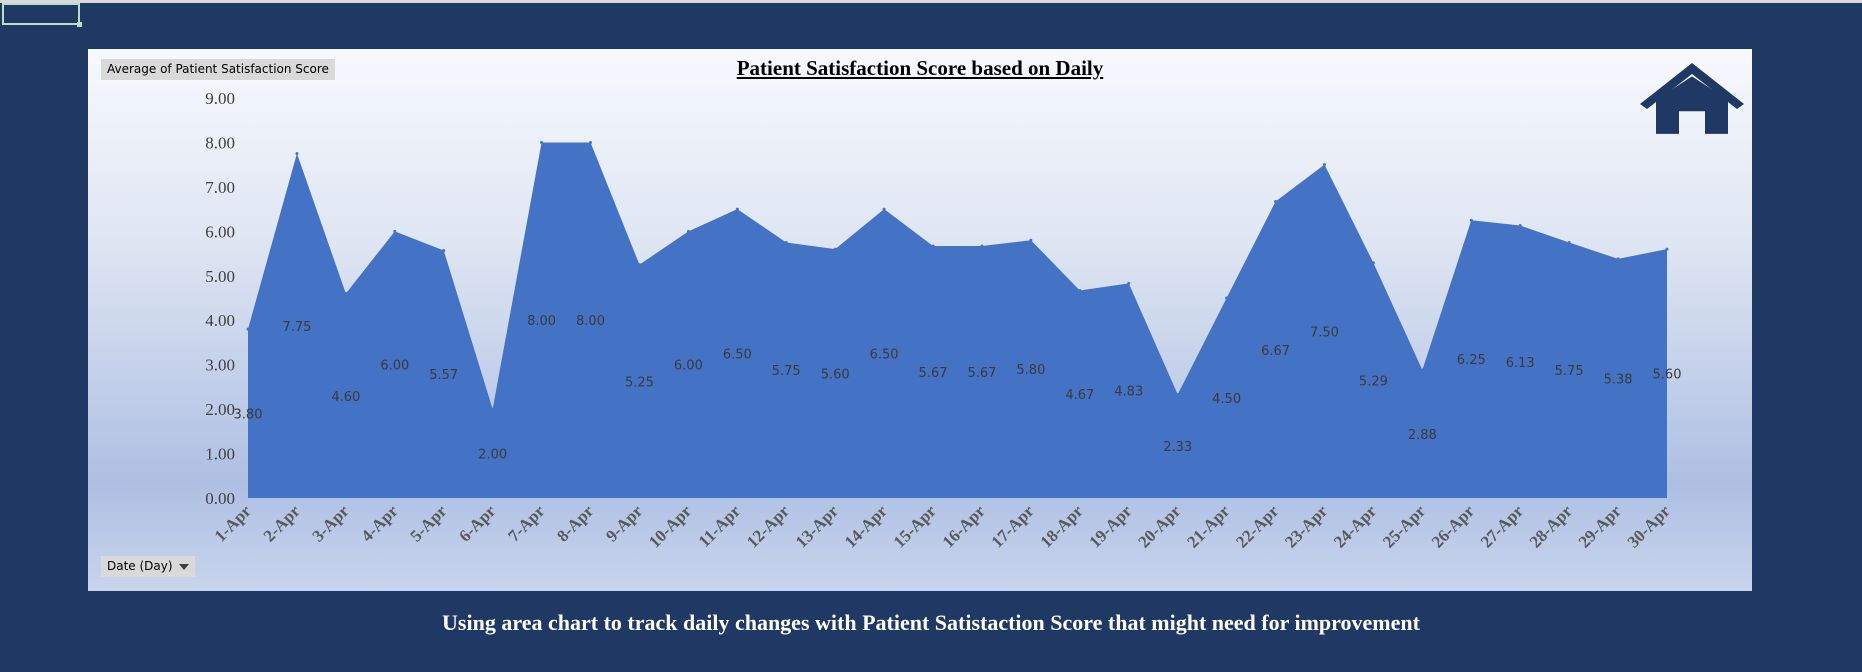 The image size is (1862, 672). What do you see at coordinates (183, 567) in the screenshot?
I see `chevron-down-icon` at bounding box center [183, 567].